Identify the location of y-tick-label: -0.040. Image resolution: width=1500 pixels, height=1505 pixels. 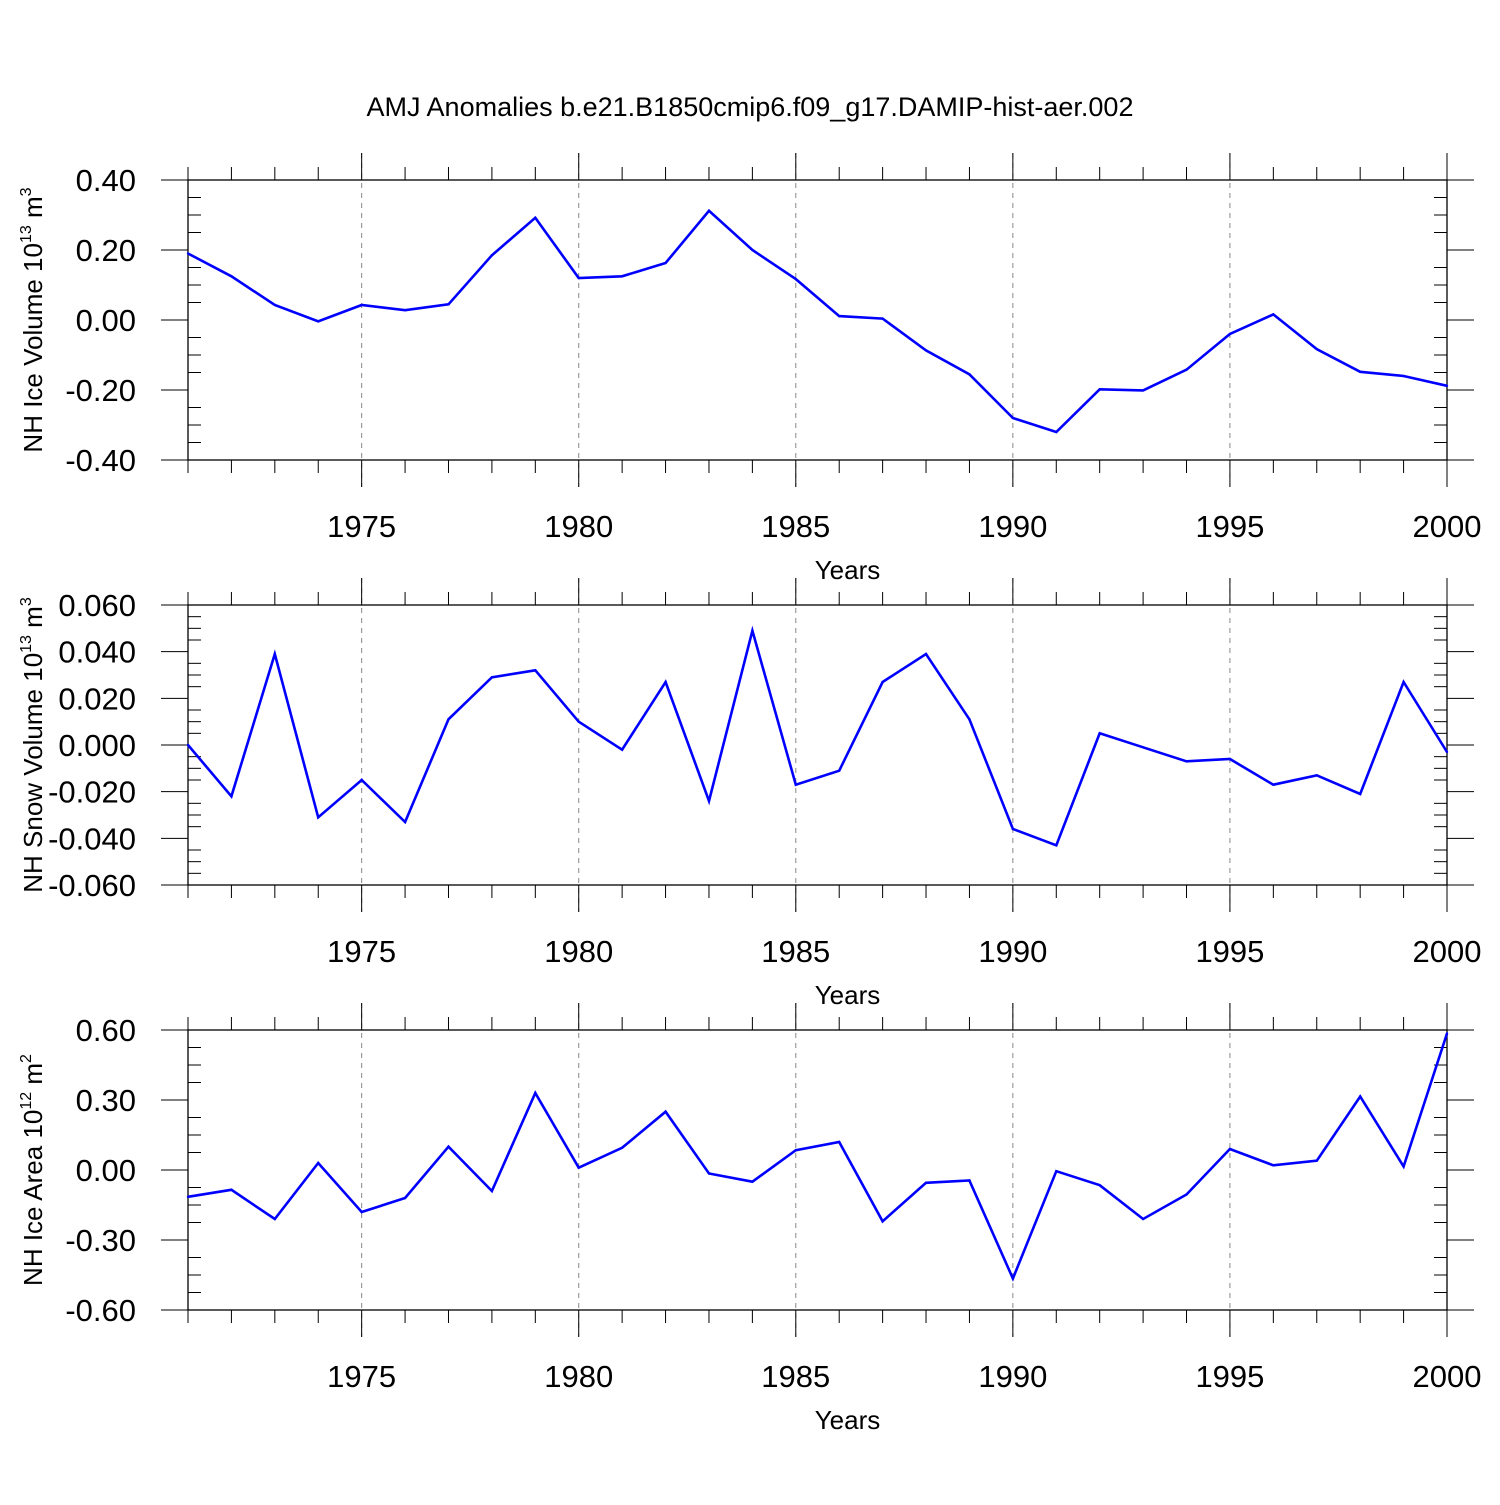
(92, 838).